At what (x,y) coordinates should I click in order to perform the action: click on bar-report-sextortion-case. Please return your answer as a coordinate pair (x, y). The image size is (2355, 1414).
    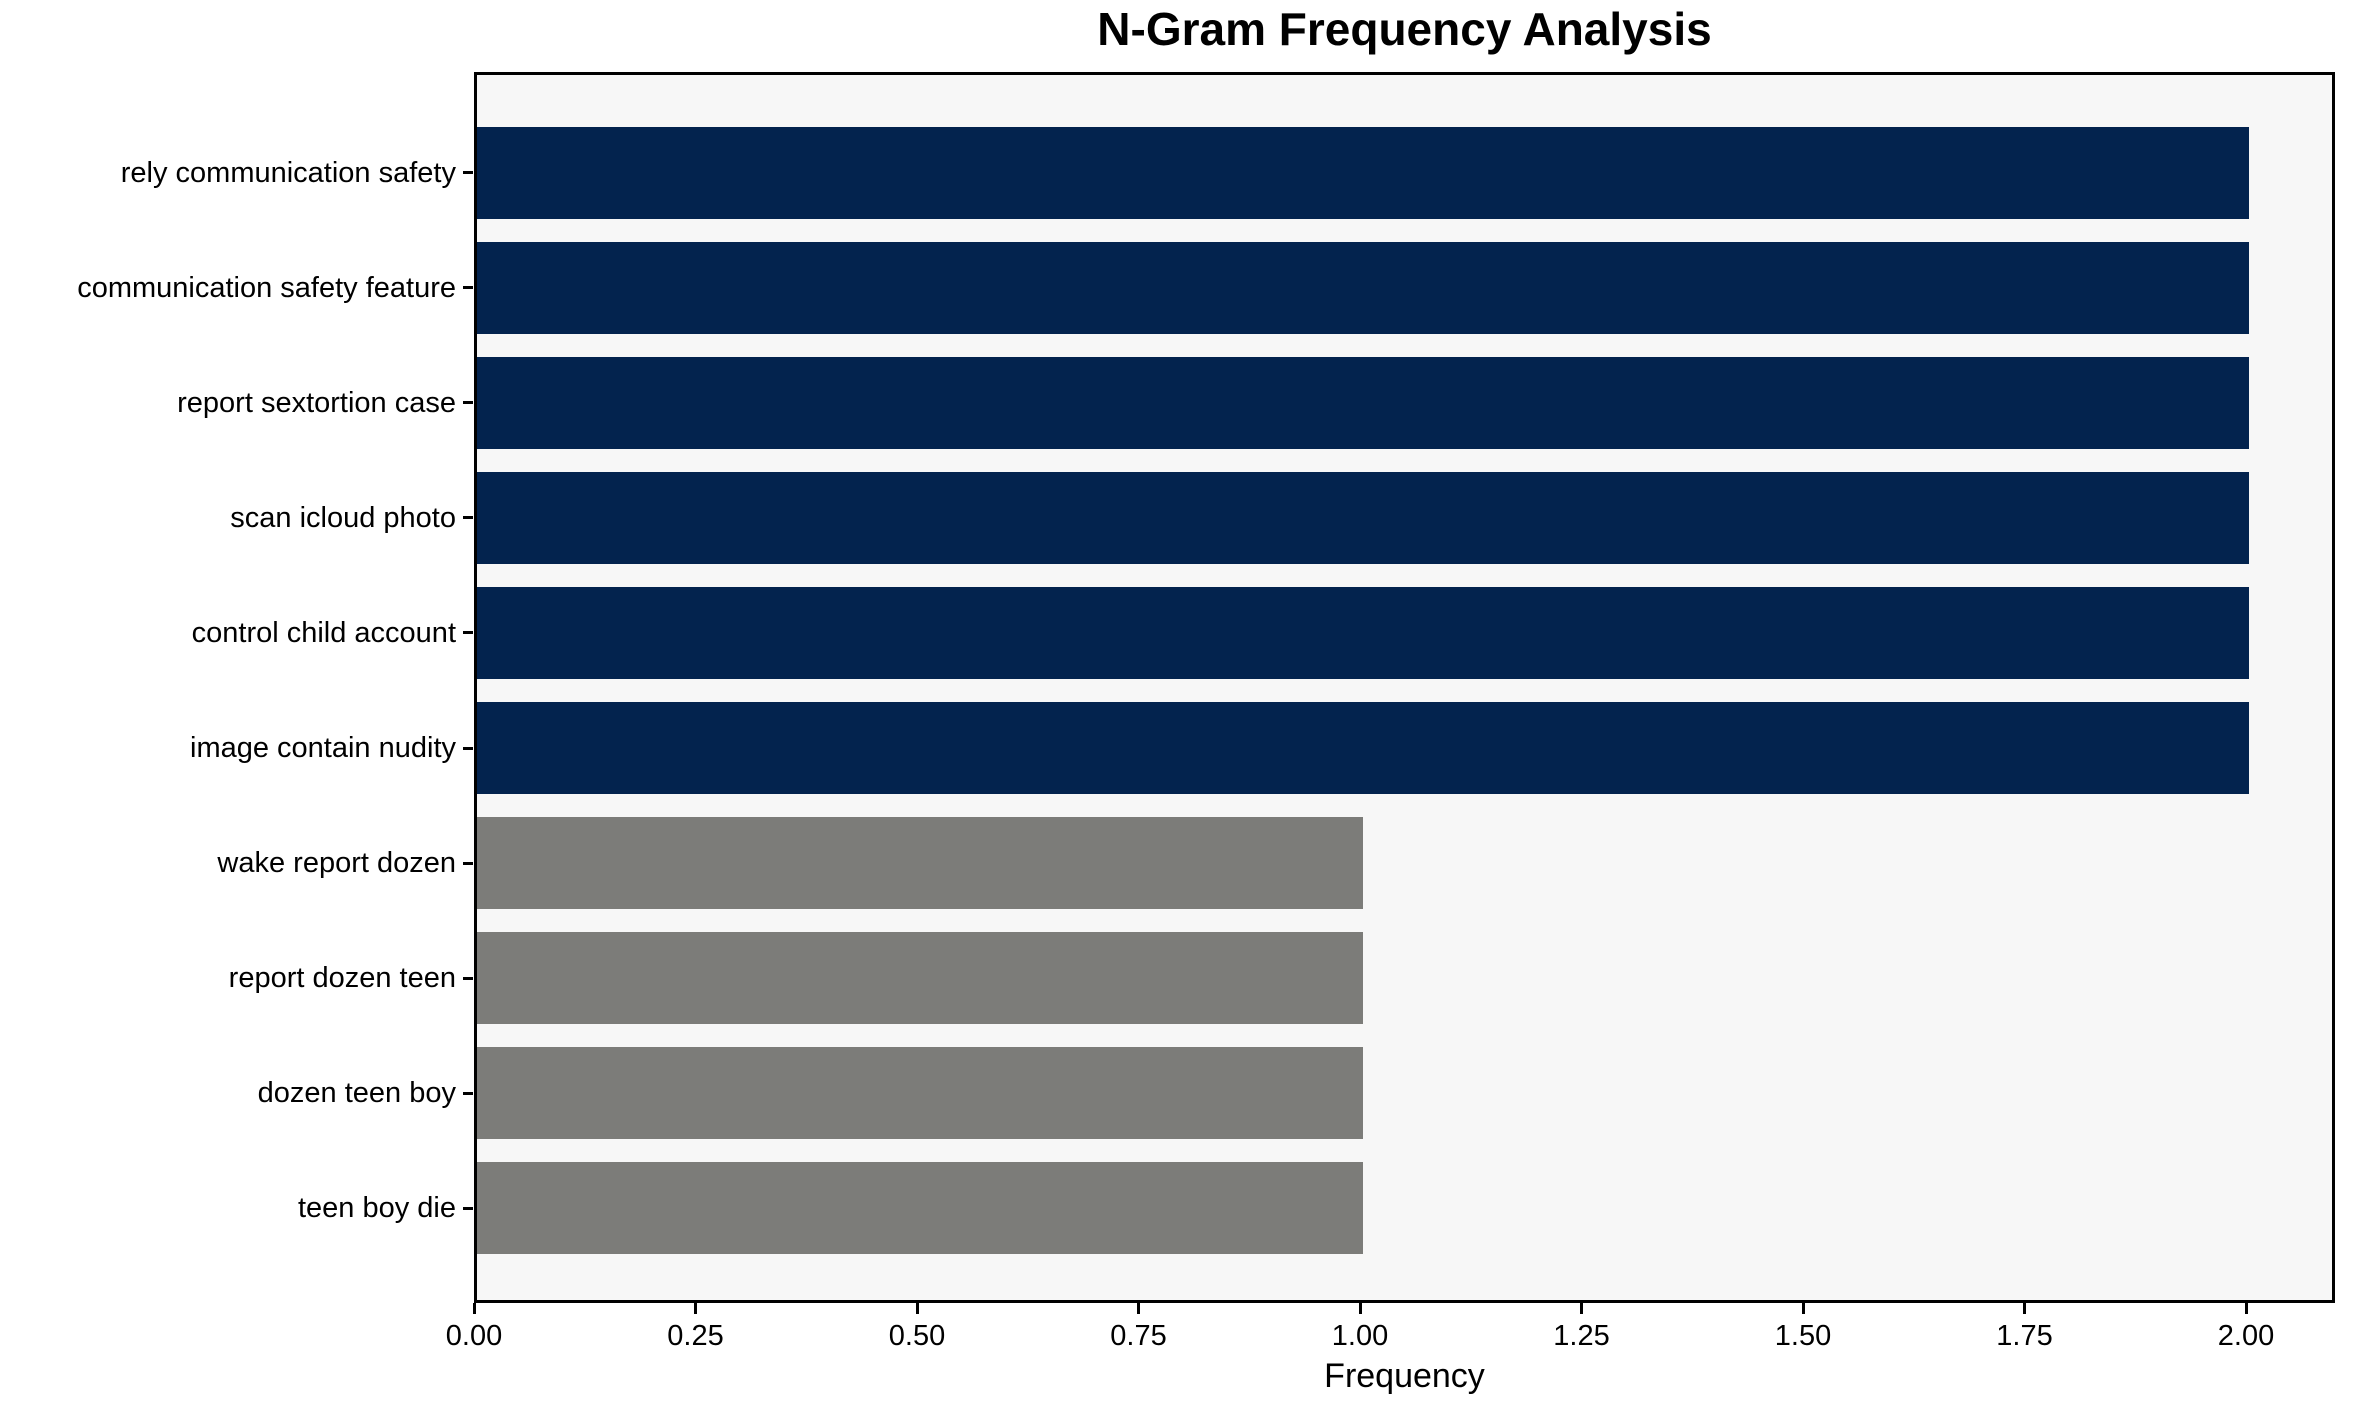
    Looking at the image, I should click on (1363, 402).